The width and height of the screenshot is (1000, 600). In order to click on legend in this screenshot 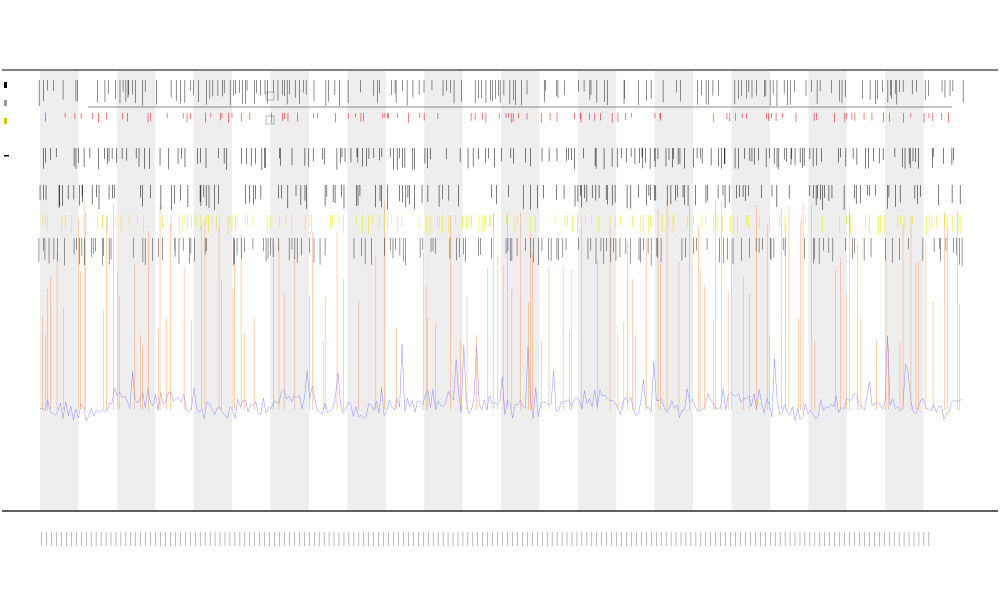, I will do `click(6, 119)`.